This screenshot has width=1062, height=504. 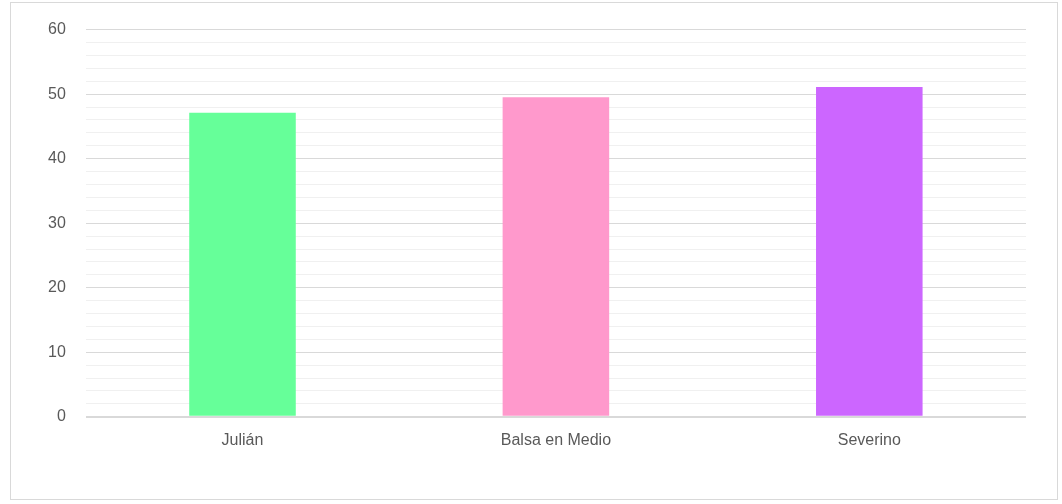 I want to click on y-tick-label: 50, so click(x=57, y=93).